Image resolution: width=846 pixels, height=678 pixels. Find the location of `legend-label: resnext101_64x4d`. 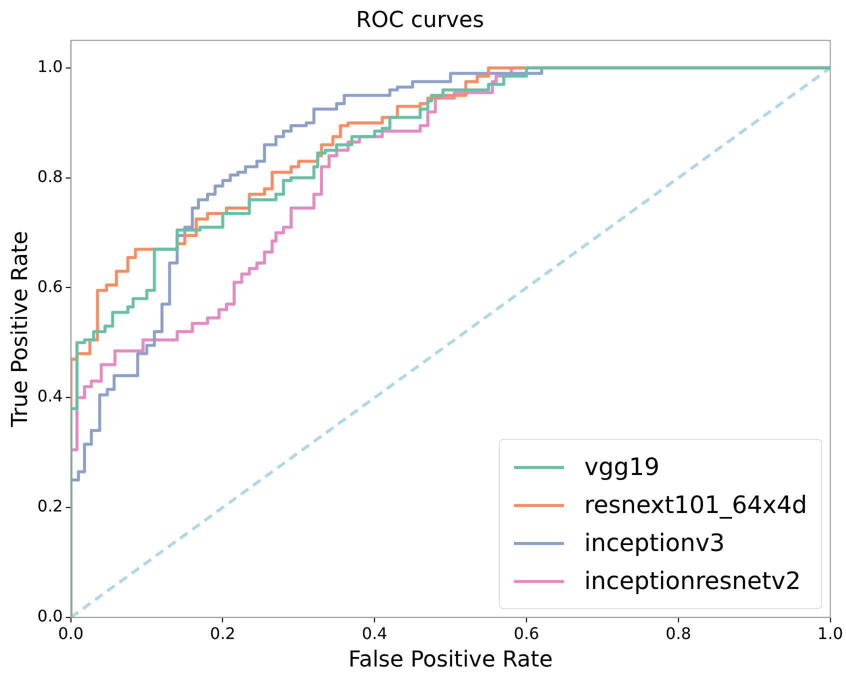

legend-label: resnext101_64x4d is located at coordinates (696, 505).